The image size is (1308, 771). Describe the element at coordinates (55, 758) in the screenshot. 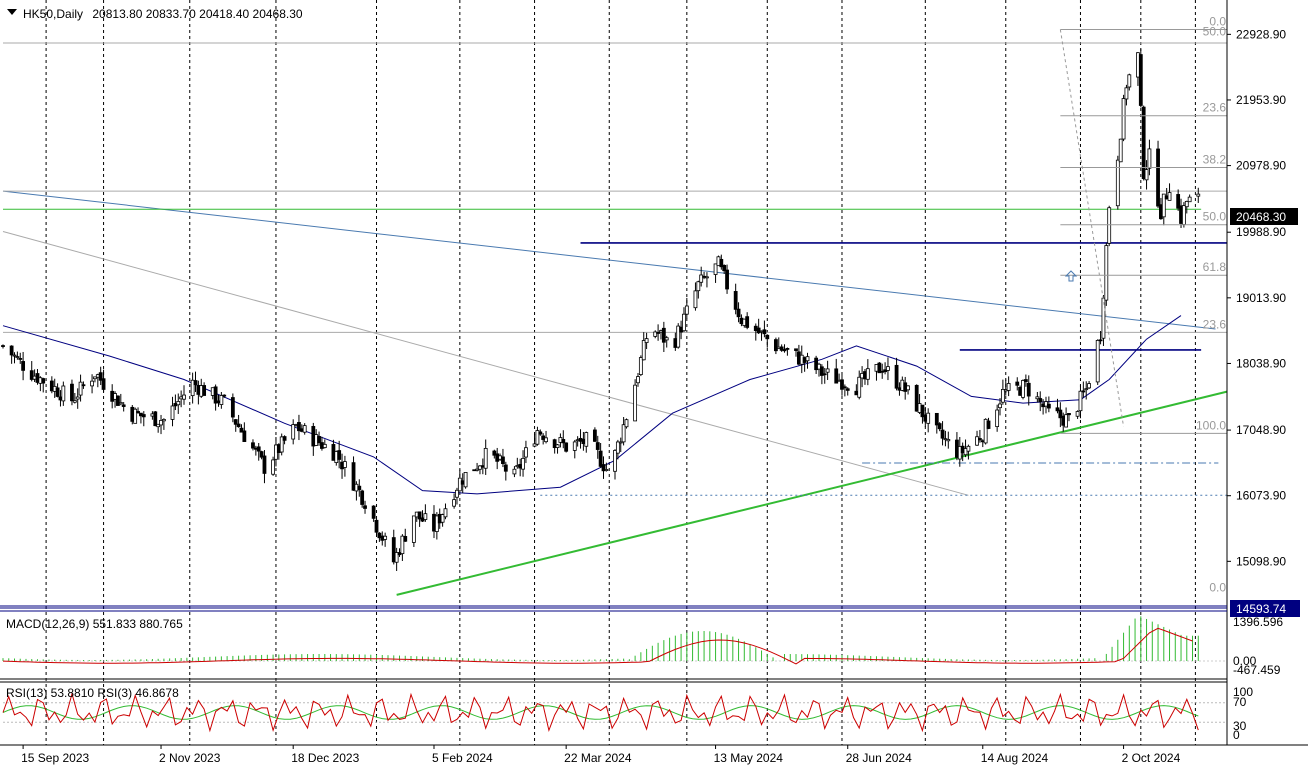

I see `date-tick-label: 15 Sep 2023` at that location.